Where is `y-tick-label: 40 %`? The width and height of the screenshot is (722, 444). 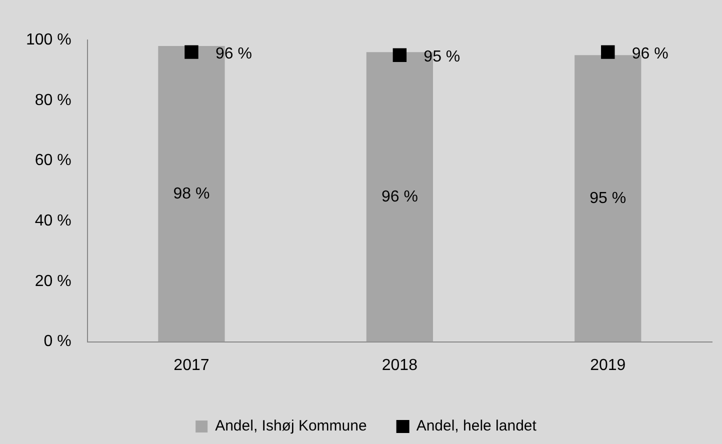 y-tick-label: 40 % is located at coordinates (53, 221).